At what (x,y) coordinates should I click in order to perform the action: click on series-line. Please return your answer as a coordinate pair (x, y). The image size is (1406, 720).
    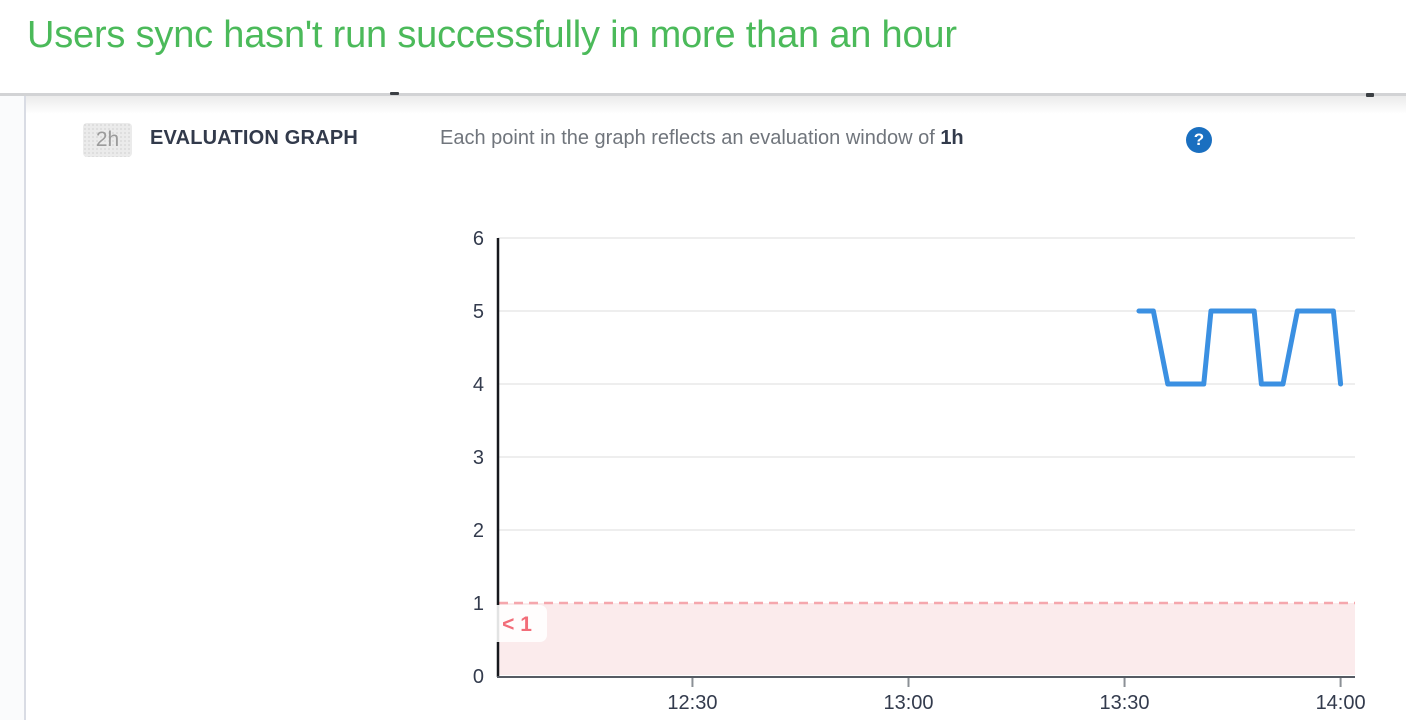
    Looking at the image, I should click on (1240, 347).